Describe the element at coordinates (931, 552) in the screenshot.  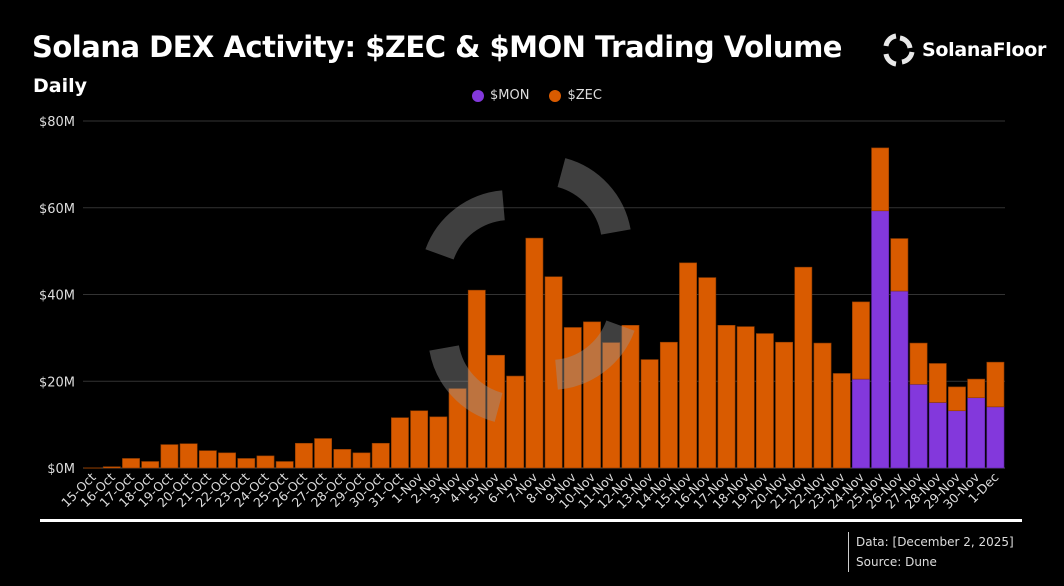
I see `footer-notes: Data: [December 2, 2025] Source: Dune` at that location.